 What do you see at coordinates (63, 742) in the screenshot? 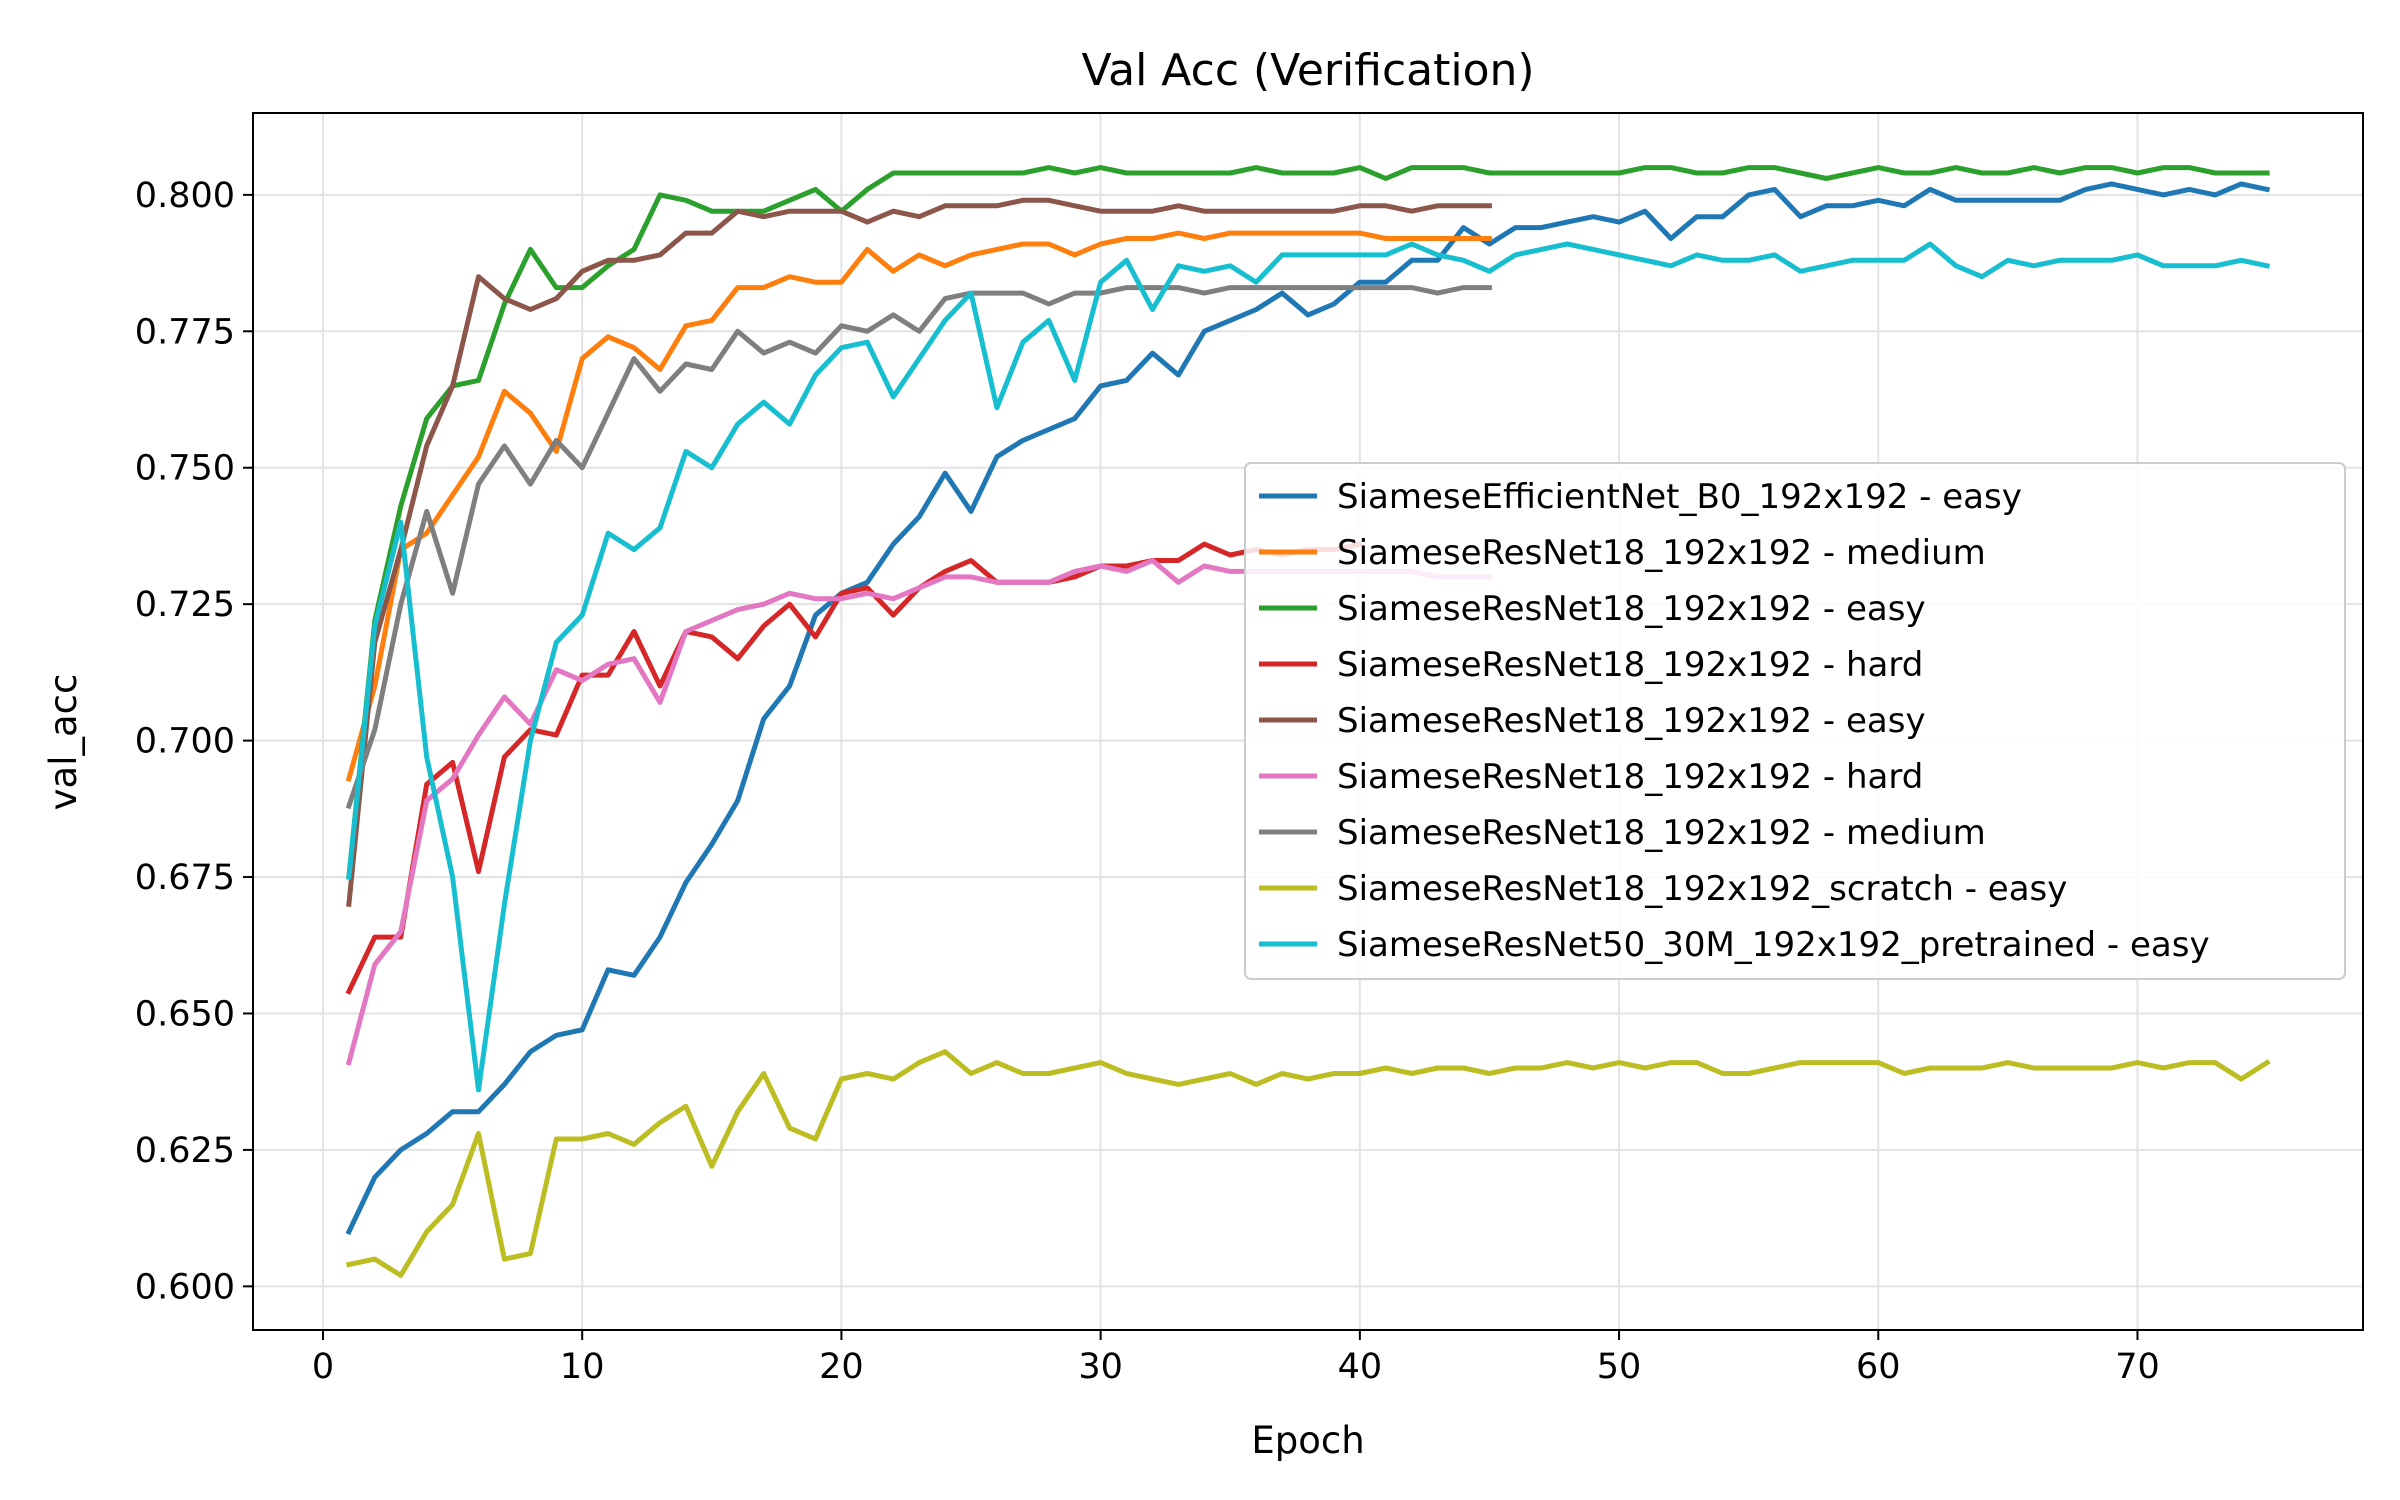
I see `y-axis-label: val_acc` at bounding box center [63, 742].